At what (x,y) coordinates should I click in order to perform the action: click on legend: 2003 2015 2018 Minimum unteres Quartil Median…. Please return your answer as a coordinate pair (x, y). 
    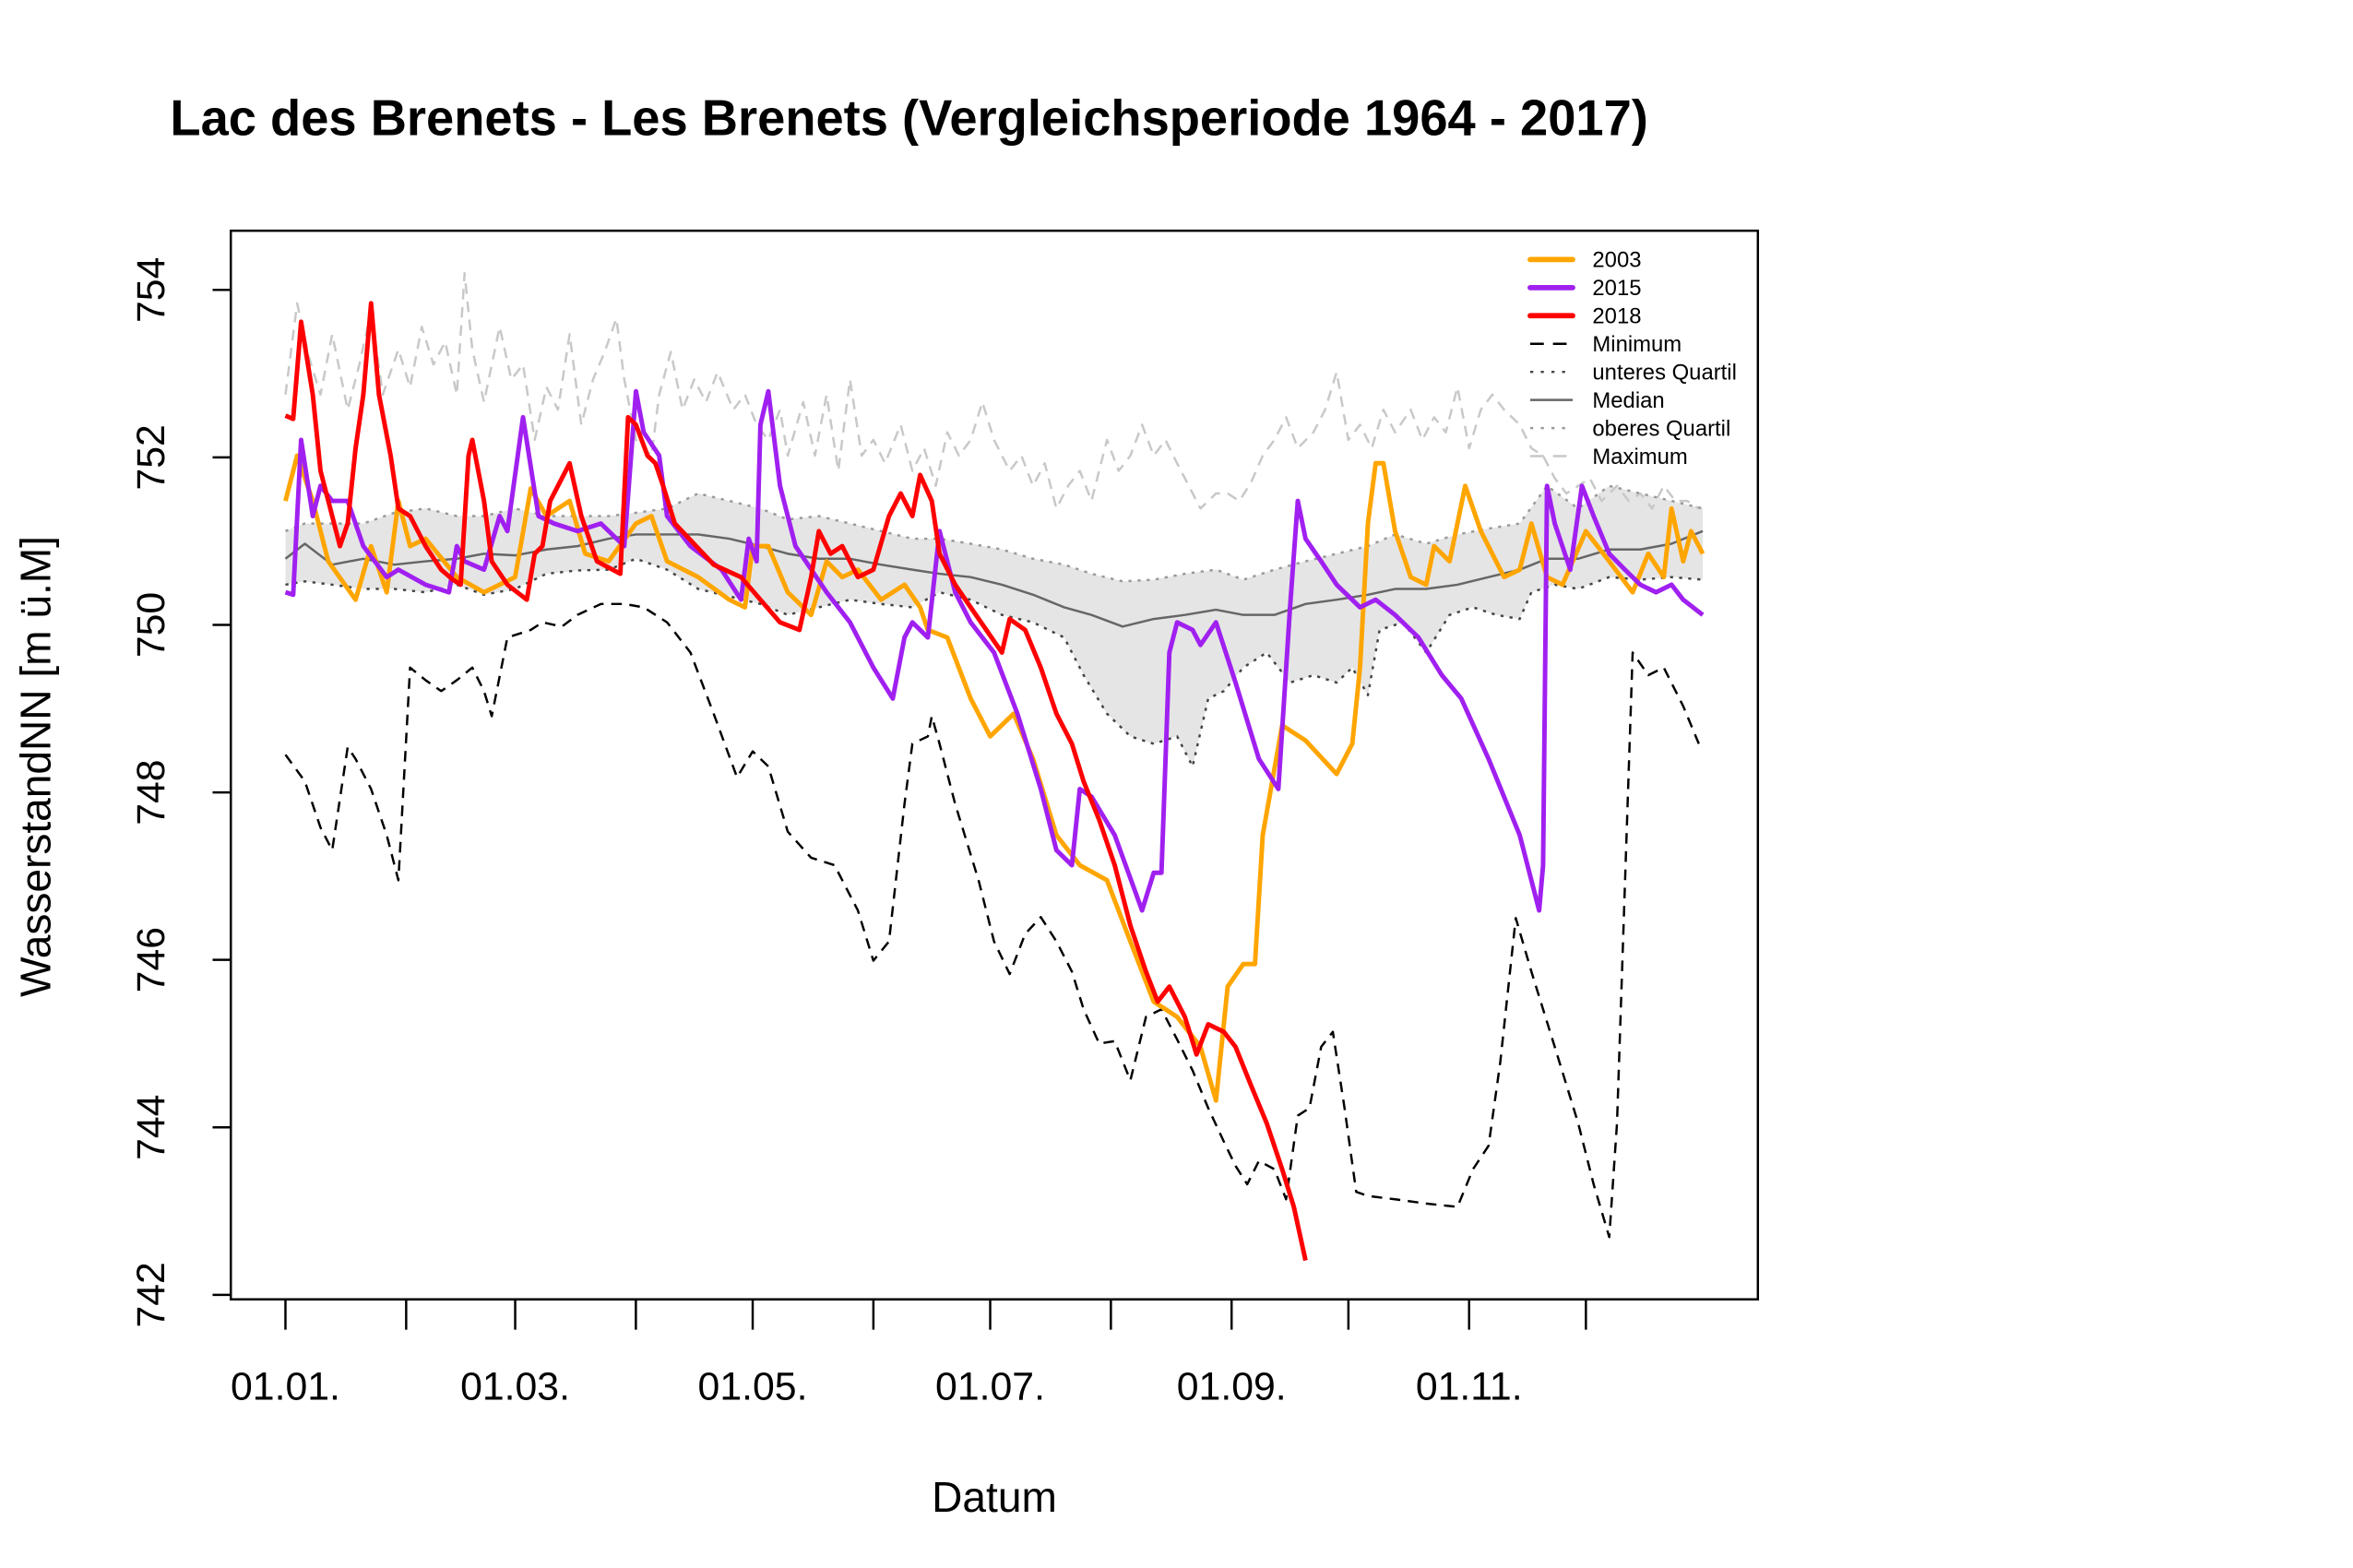
    Looking at the image, I should click on (1632, 358).